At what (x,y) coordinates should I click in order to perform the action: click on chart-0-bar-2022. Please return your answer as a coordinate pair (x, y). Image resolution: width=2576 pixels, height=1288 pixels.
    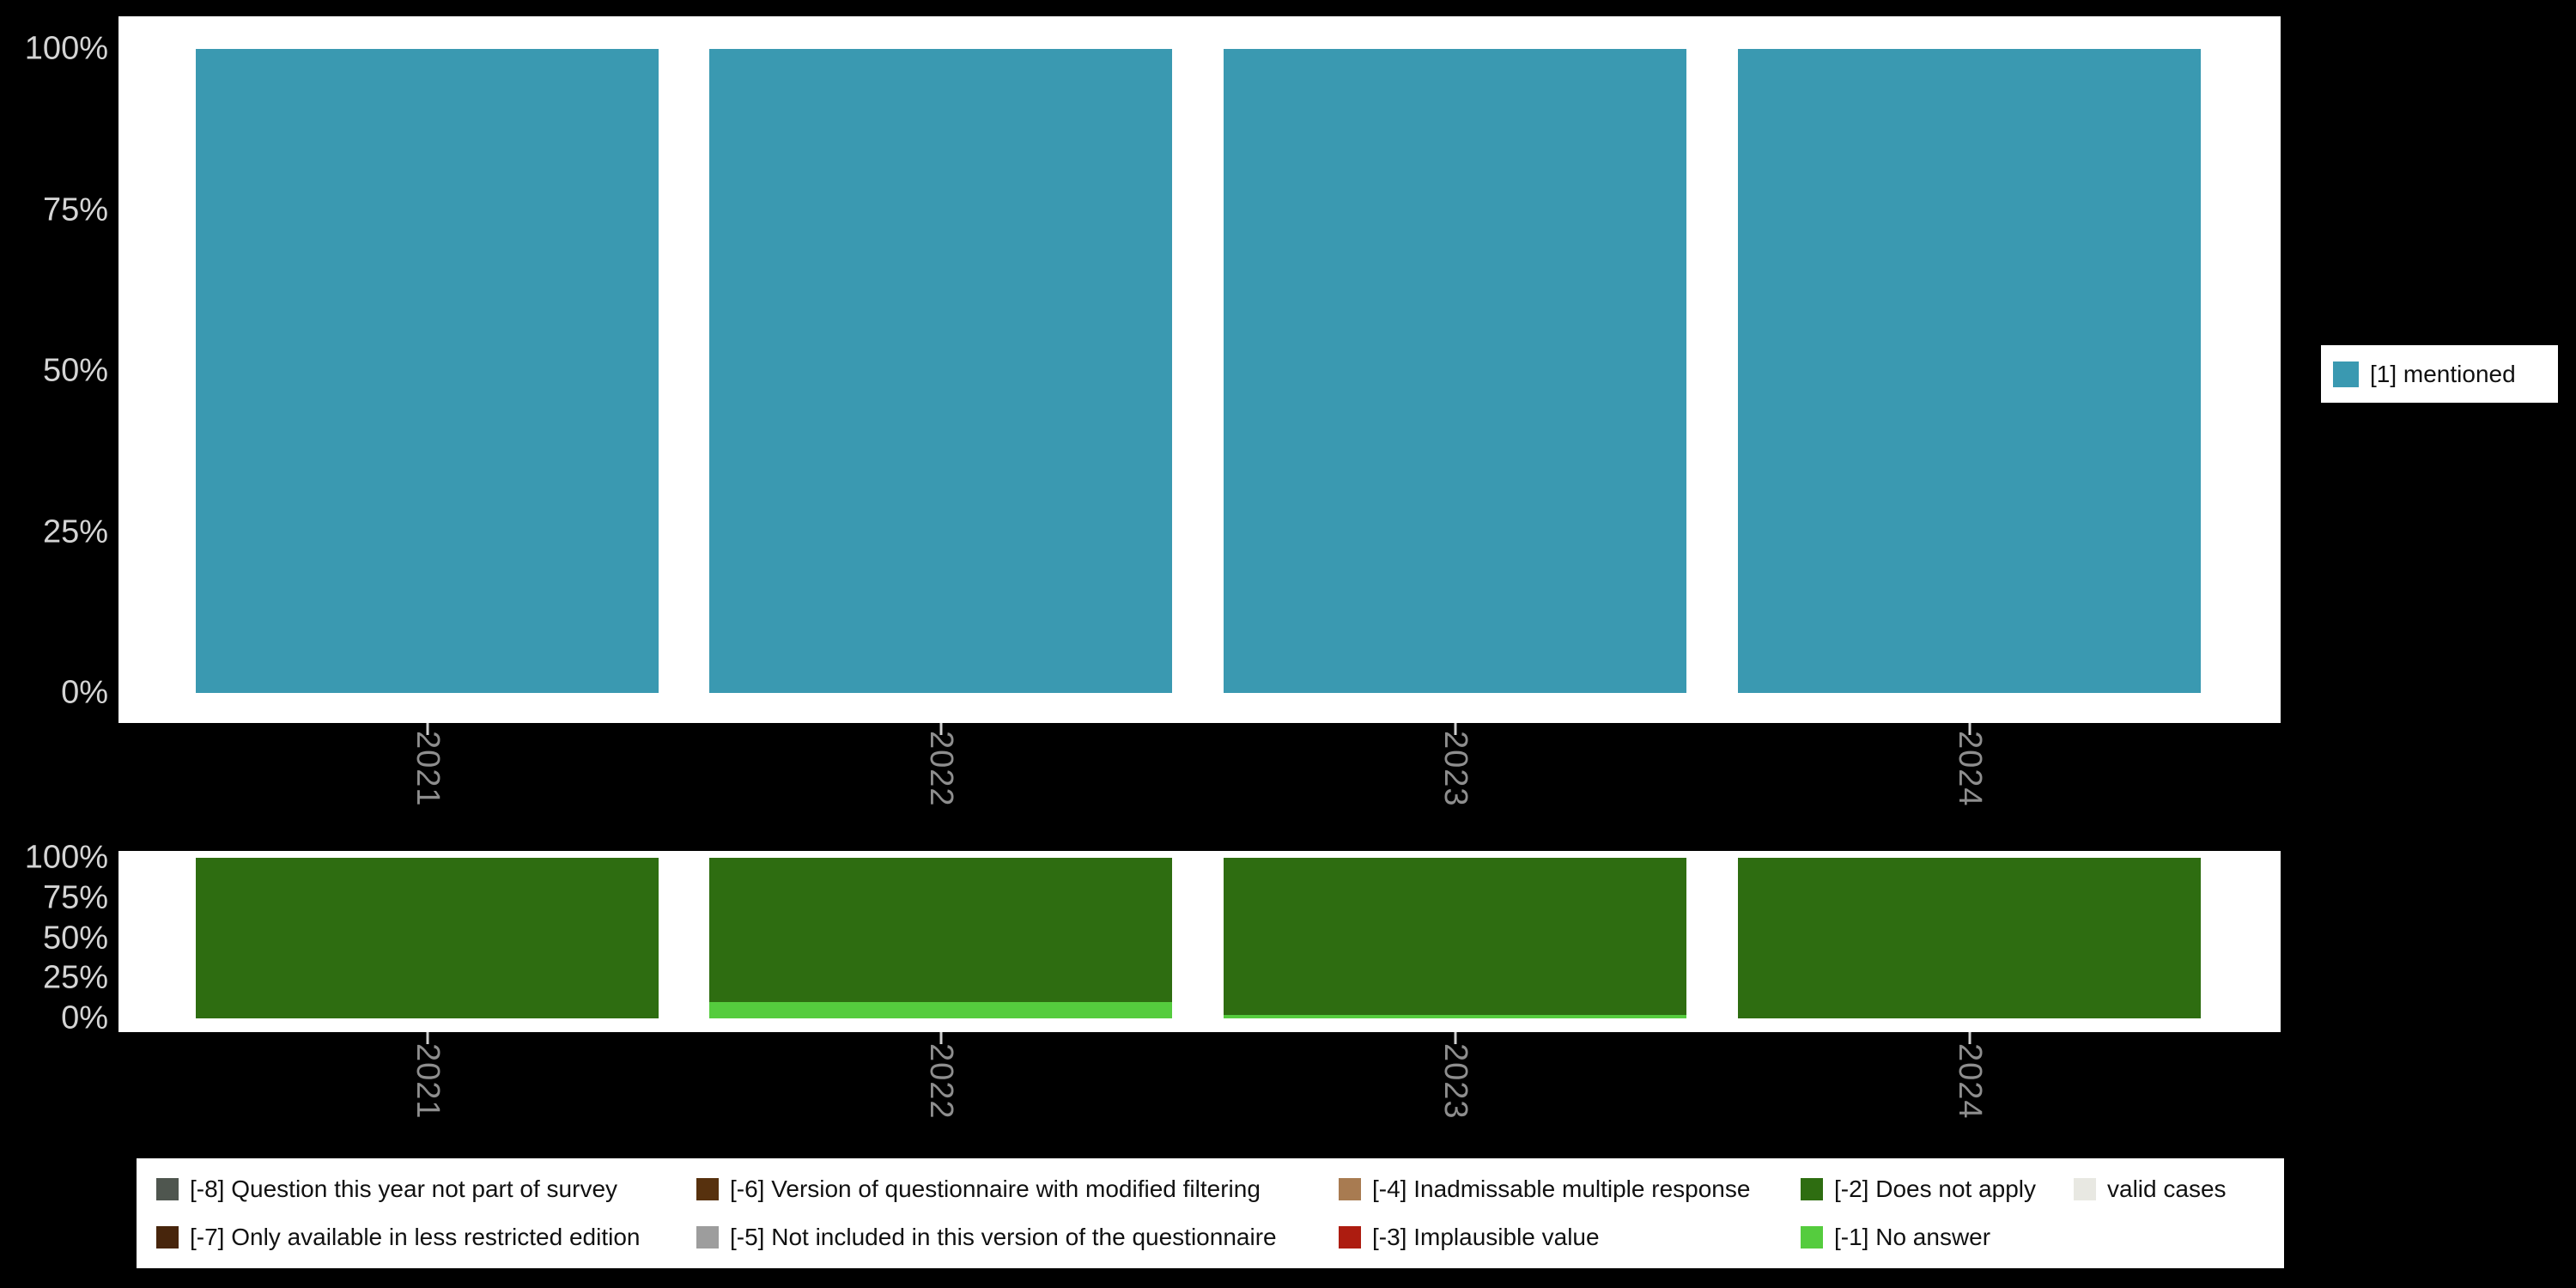
    Looking at the image, I should click on (940, 371).